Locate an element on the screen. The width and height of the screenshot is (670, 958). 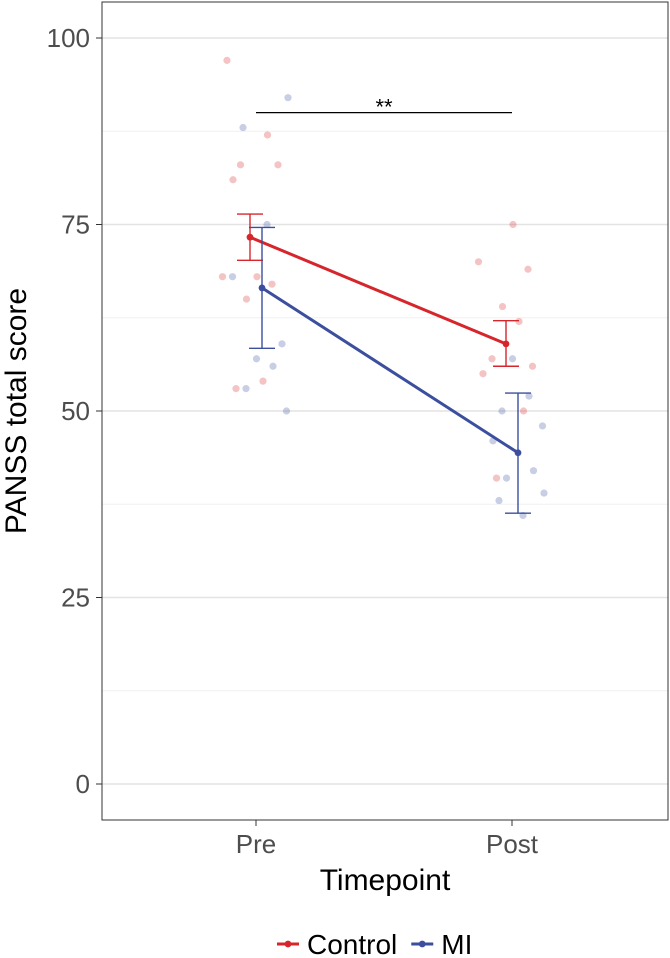
y-tick-label: 25 is located at coordinates (75, 598).